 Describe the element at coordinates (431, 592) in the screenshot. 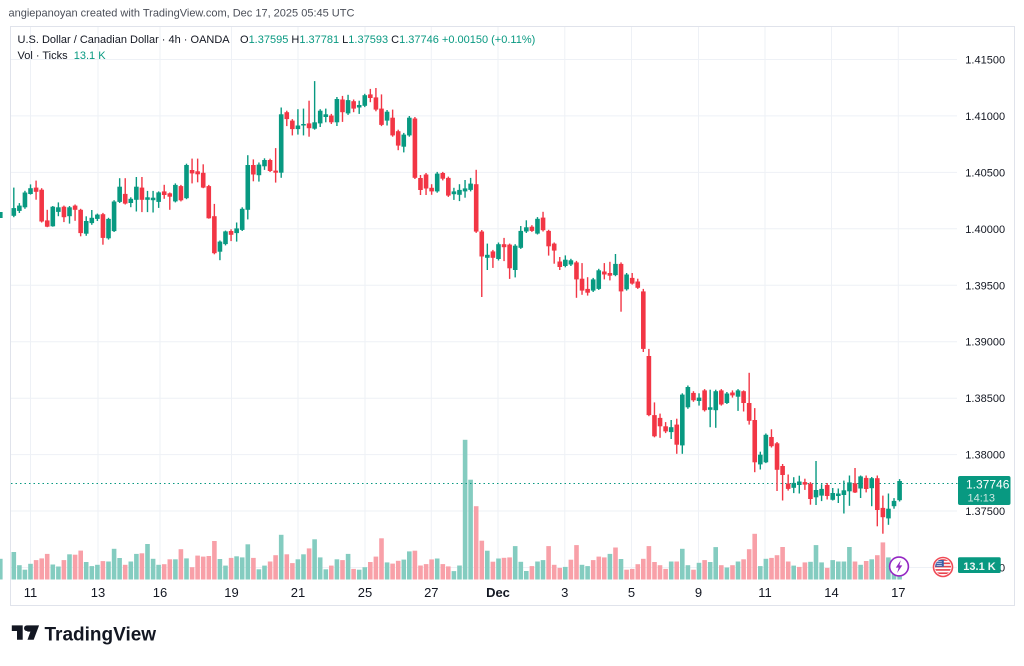

I see `svg-text: 27` at that location.